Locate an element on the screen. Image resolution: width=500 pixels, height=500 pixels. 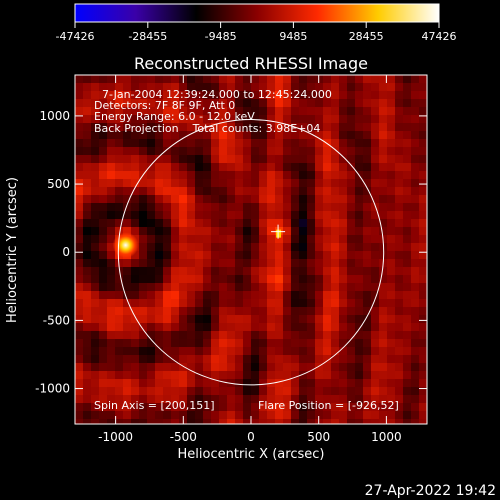
colorbar-tick-label: 28455 is located at coordinates (366, 36).